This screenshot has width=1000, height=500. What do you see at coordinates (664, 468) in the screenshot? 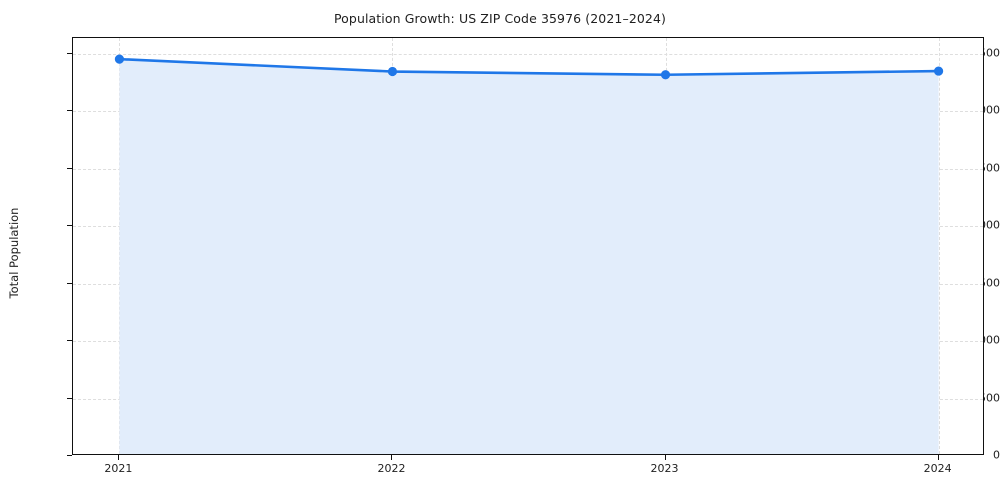
I see `x-axis-tick-label: 2023` at bounding box center [664, 468].